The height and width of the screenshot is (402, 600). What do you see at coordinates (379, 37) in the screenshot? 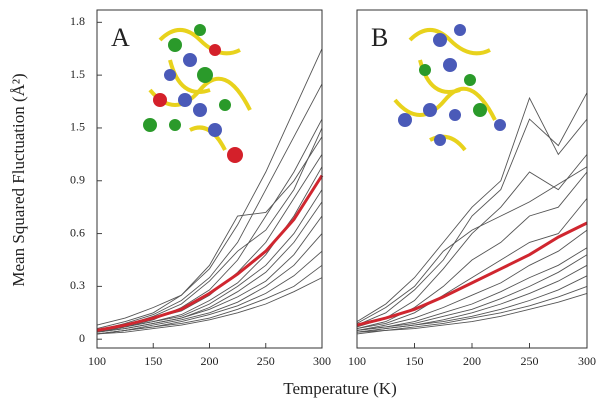
I see `panel-label: B` at bounding box center [379, 37].